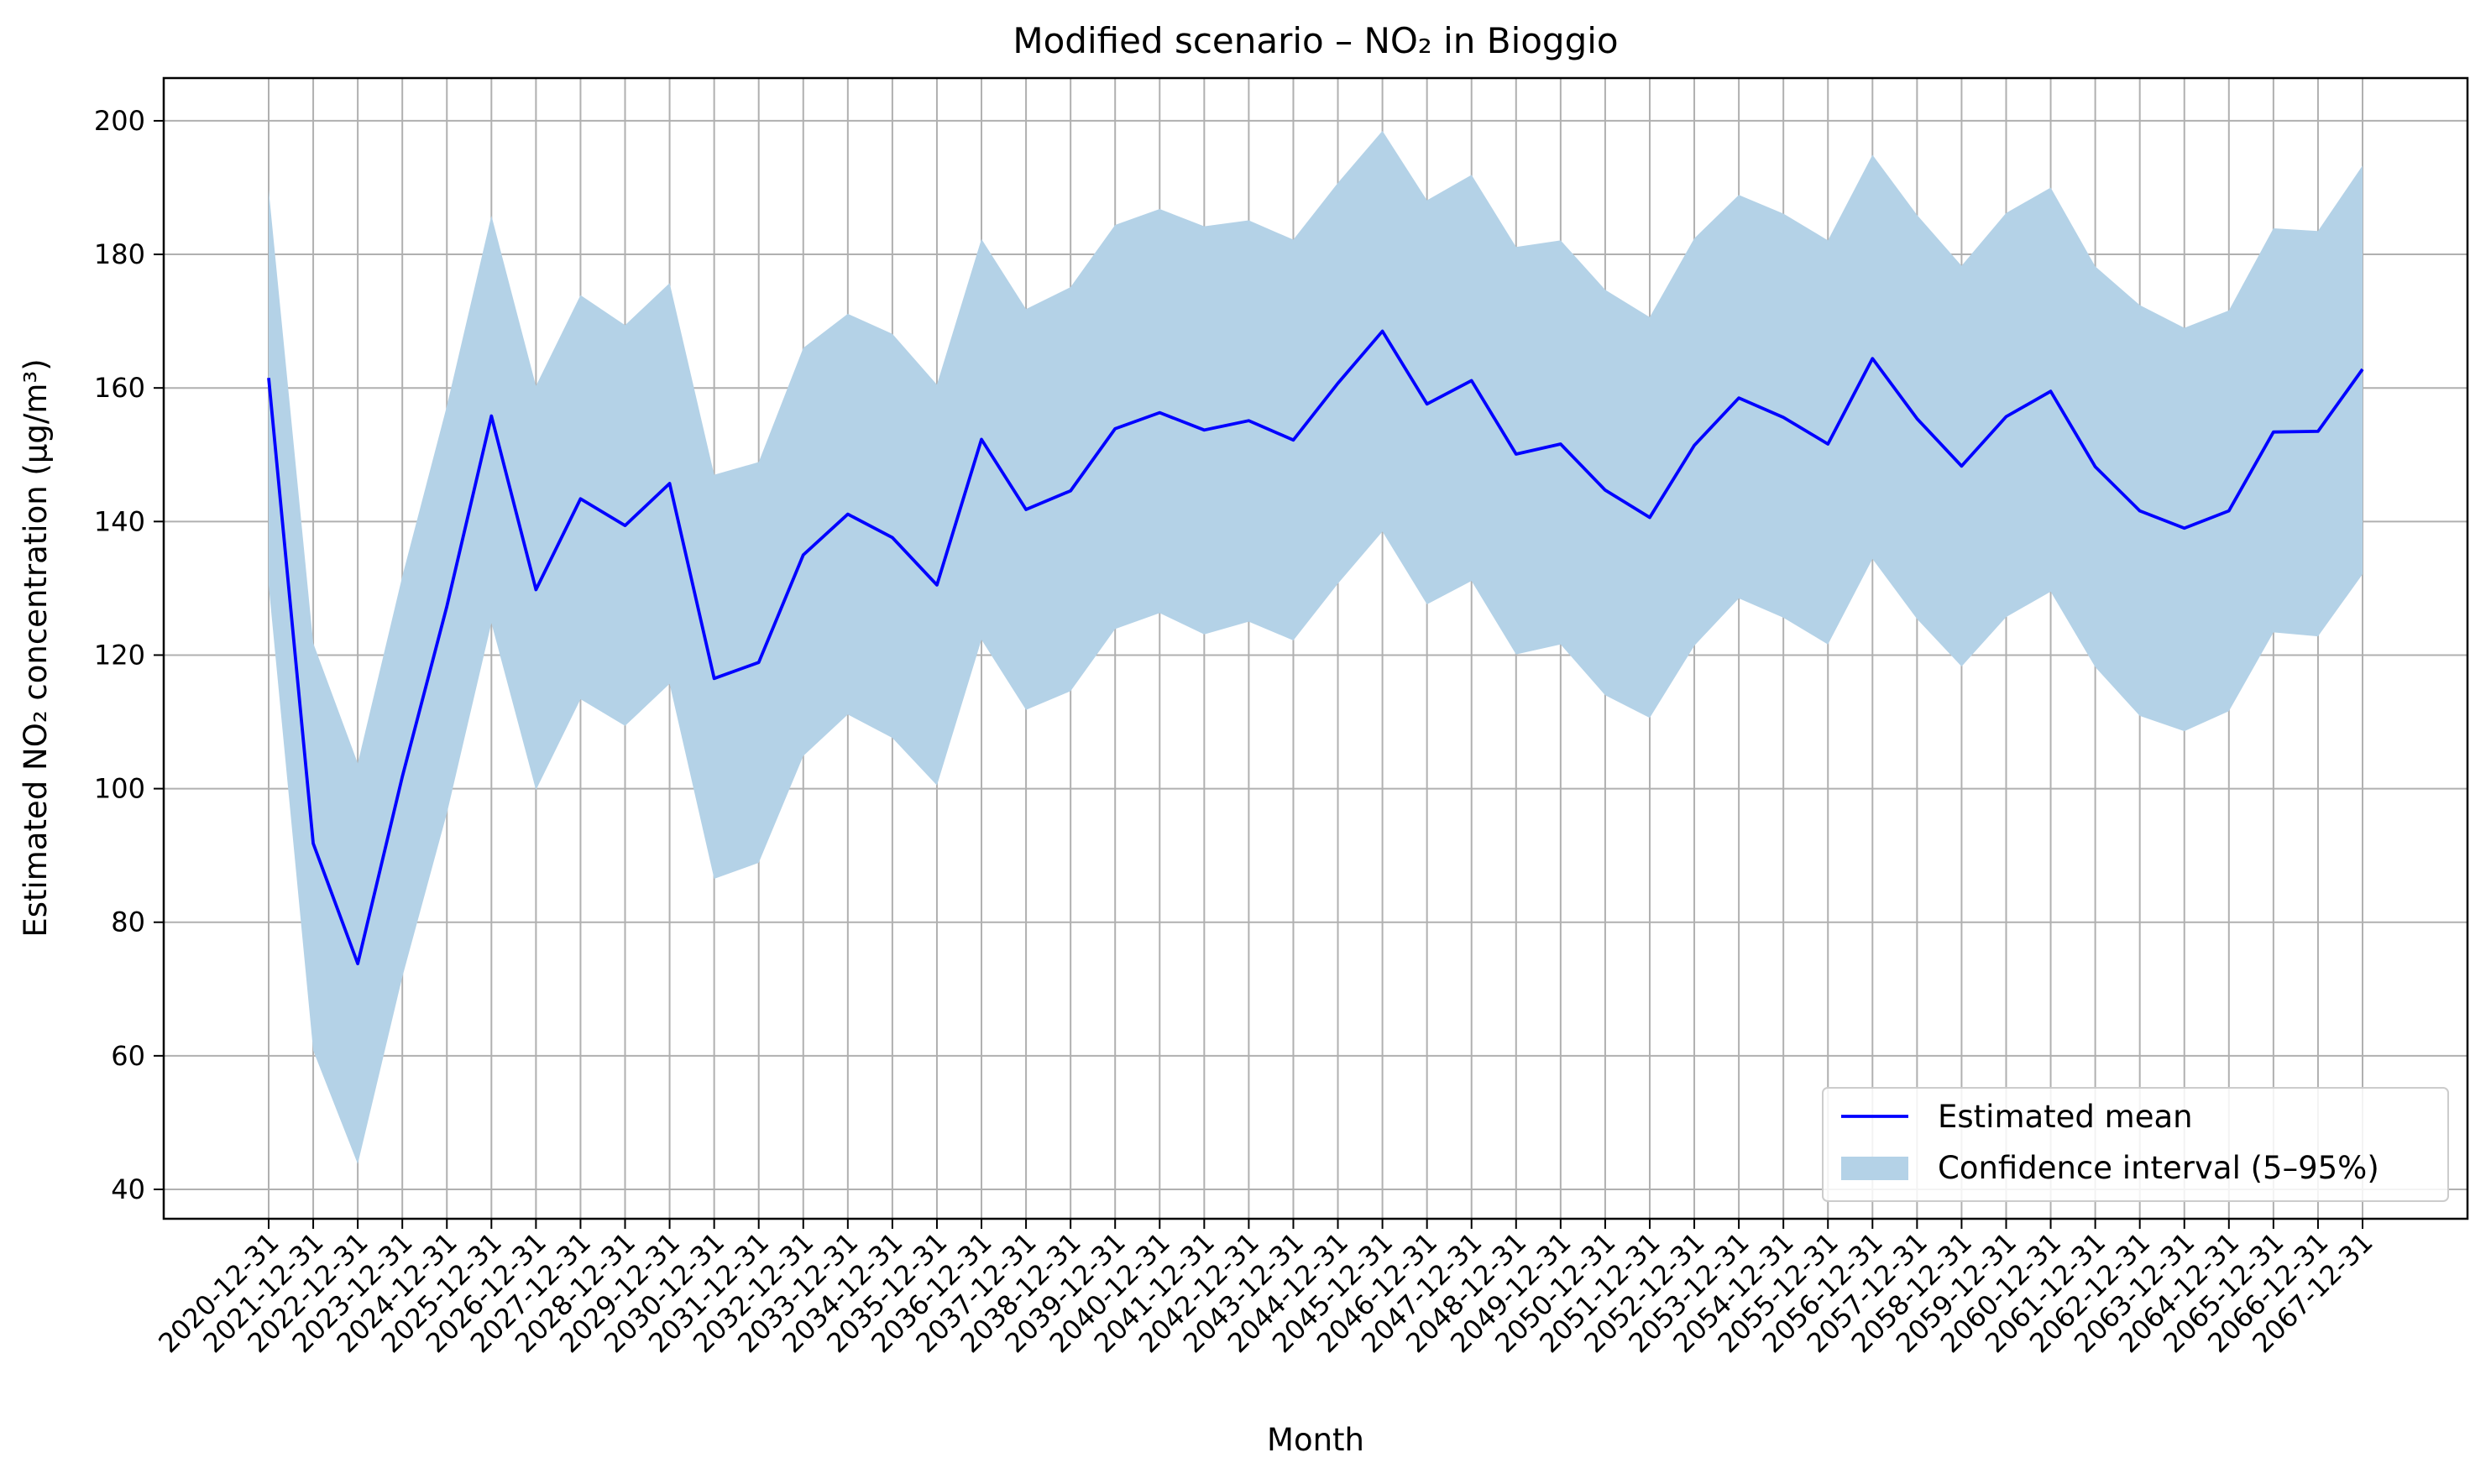 The image size is (2491, 1484). I want to click on y-tick-label: 160, so click(120, 388).